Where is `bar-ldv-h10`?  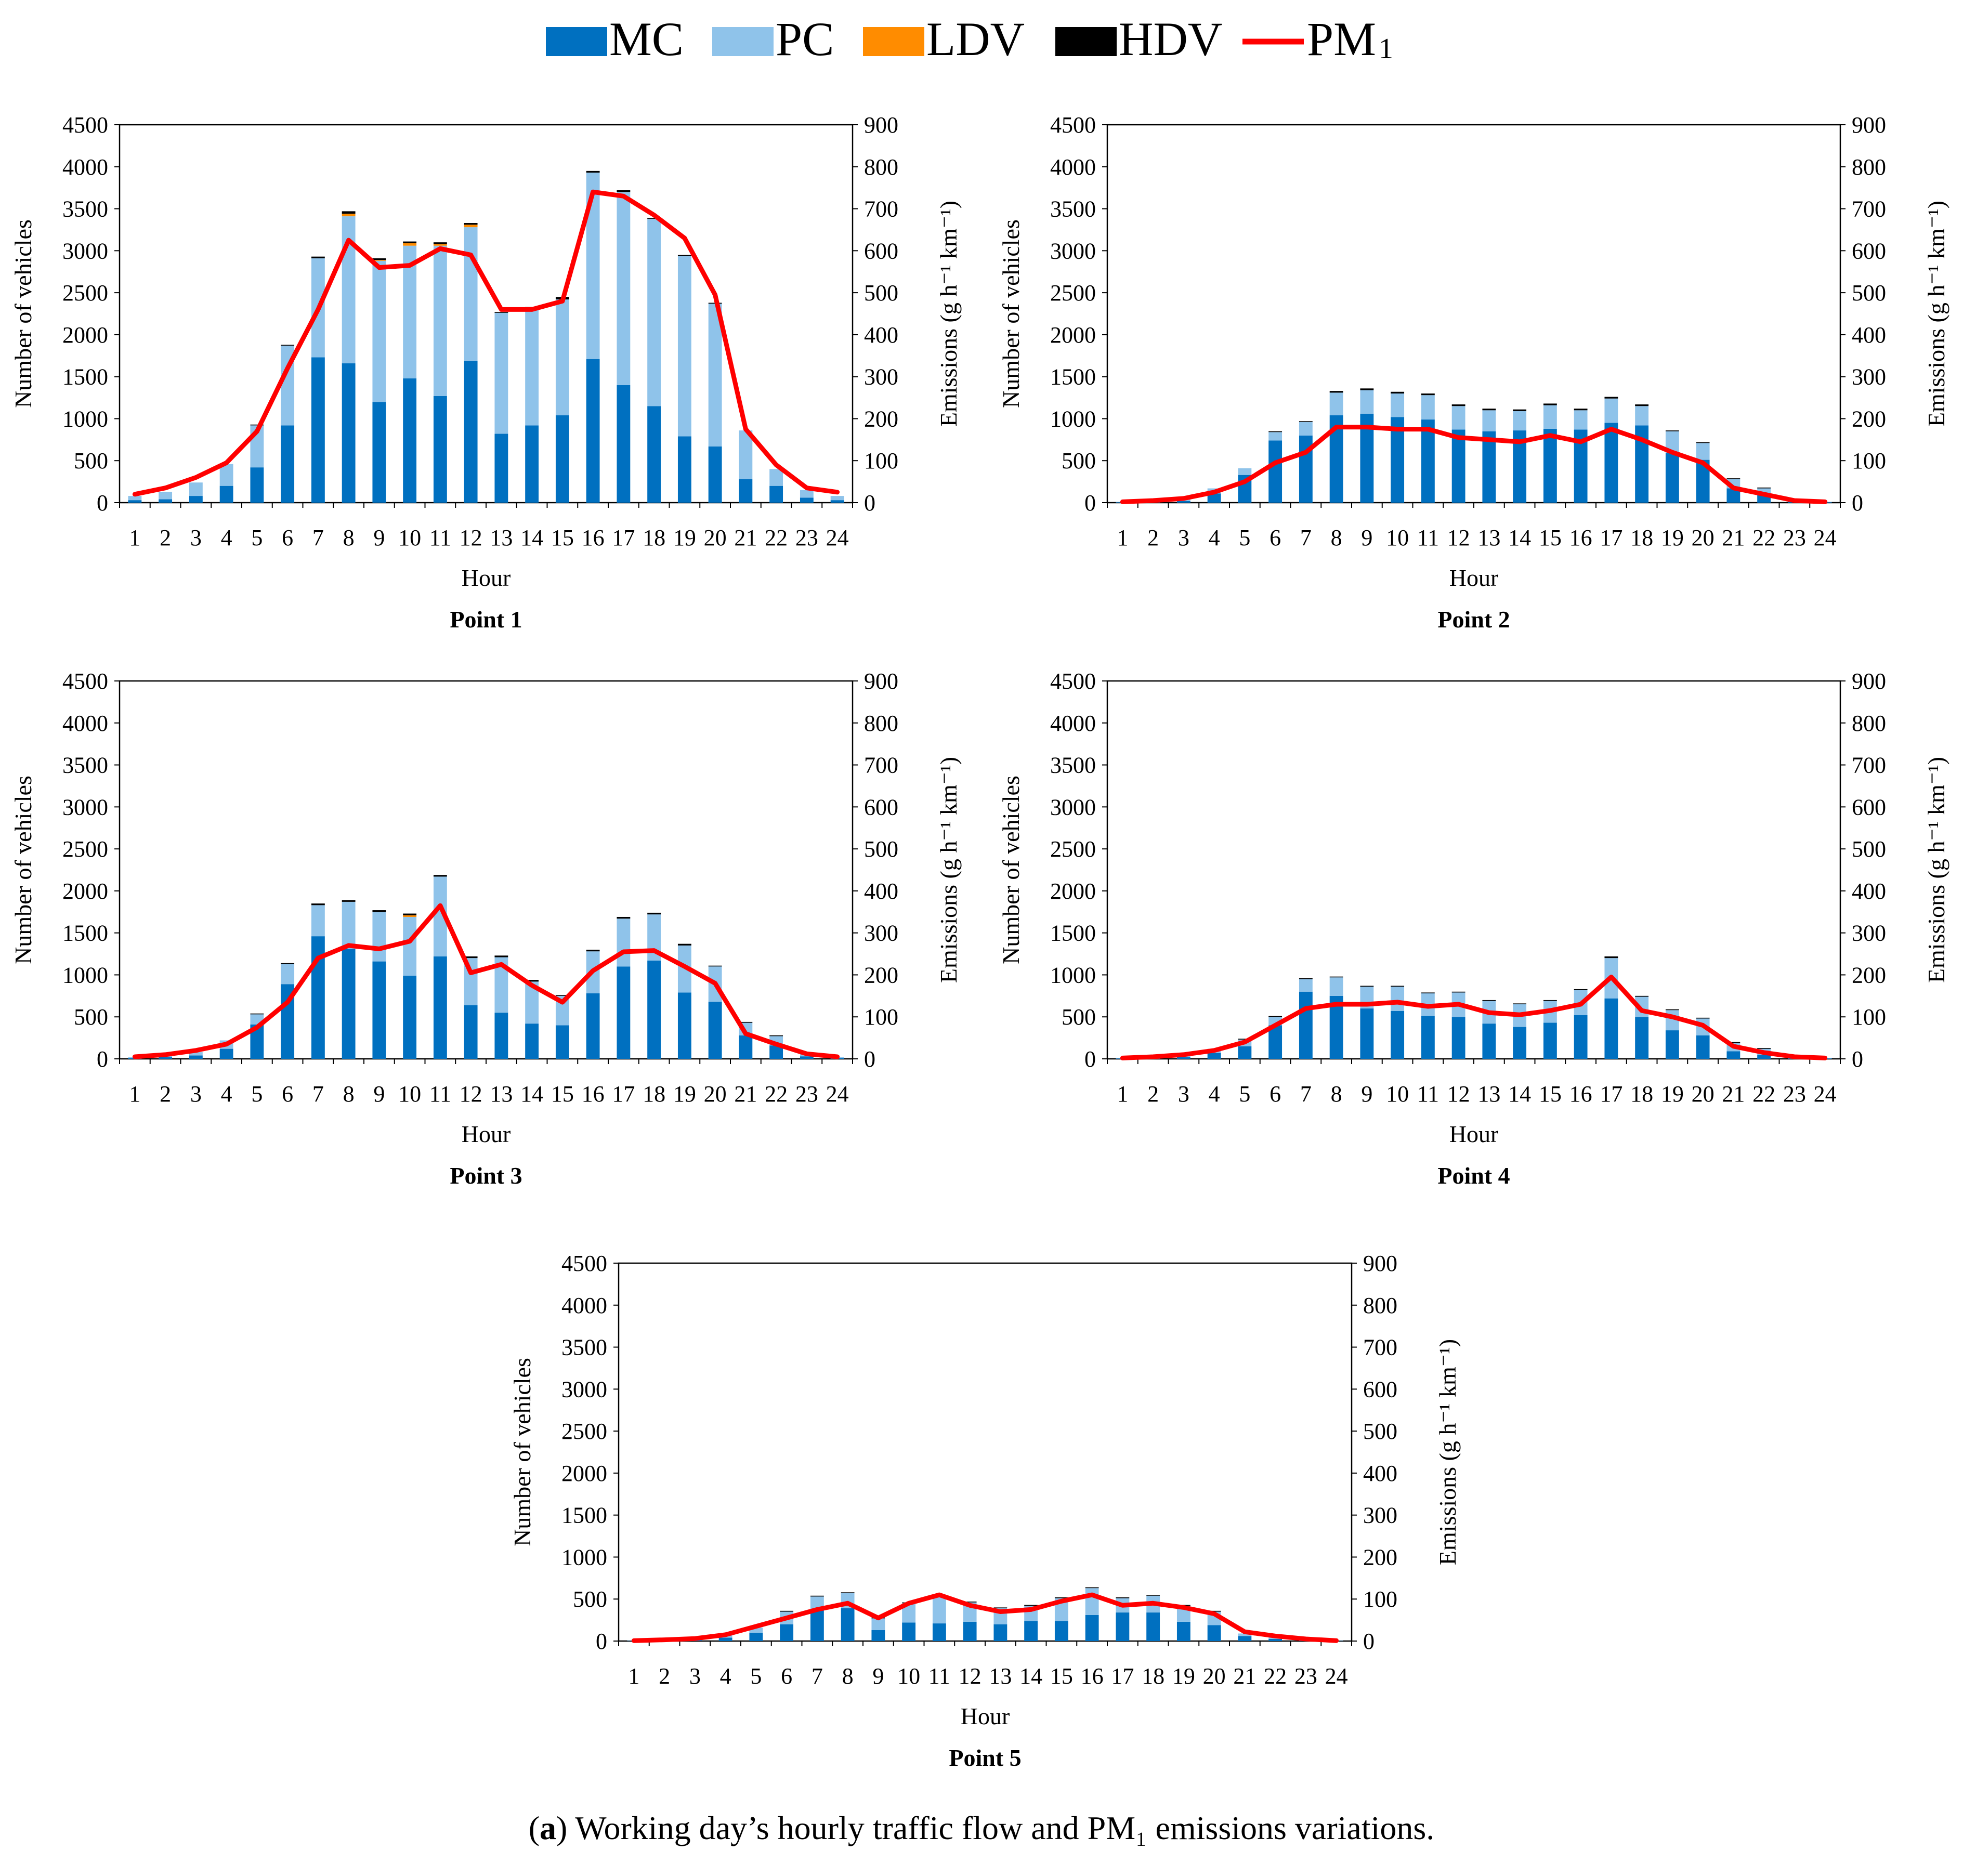
bar-ldv-h10 is located at coordinates (410, 244).